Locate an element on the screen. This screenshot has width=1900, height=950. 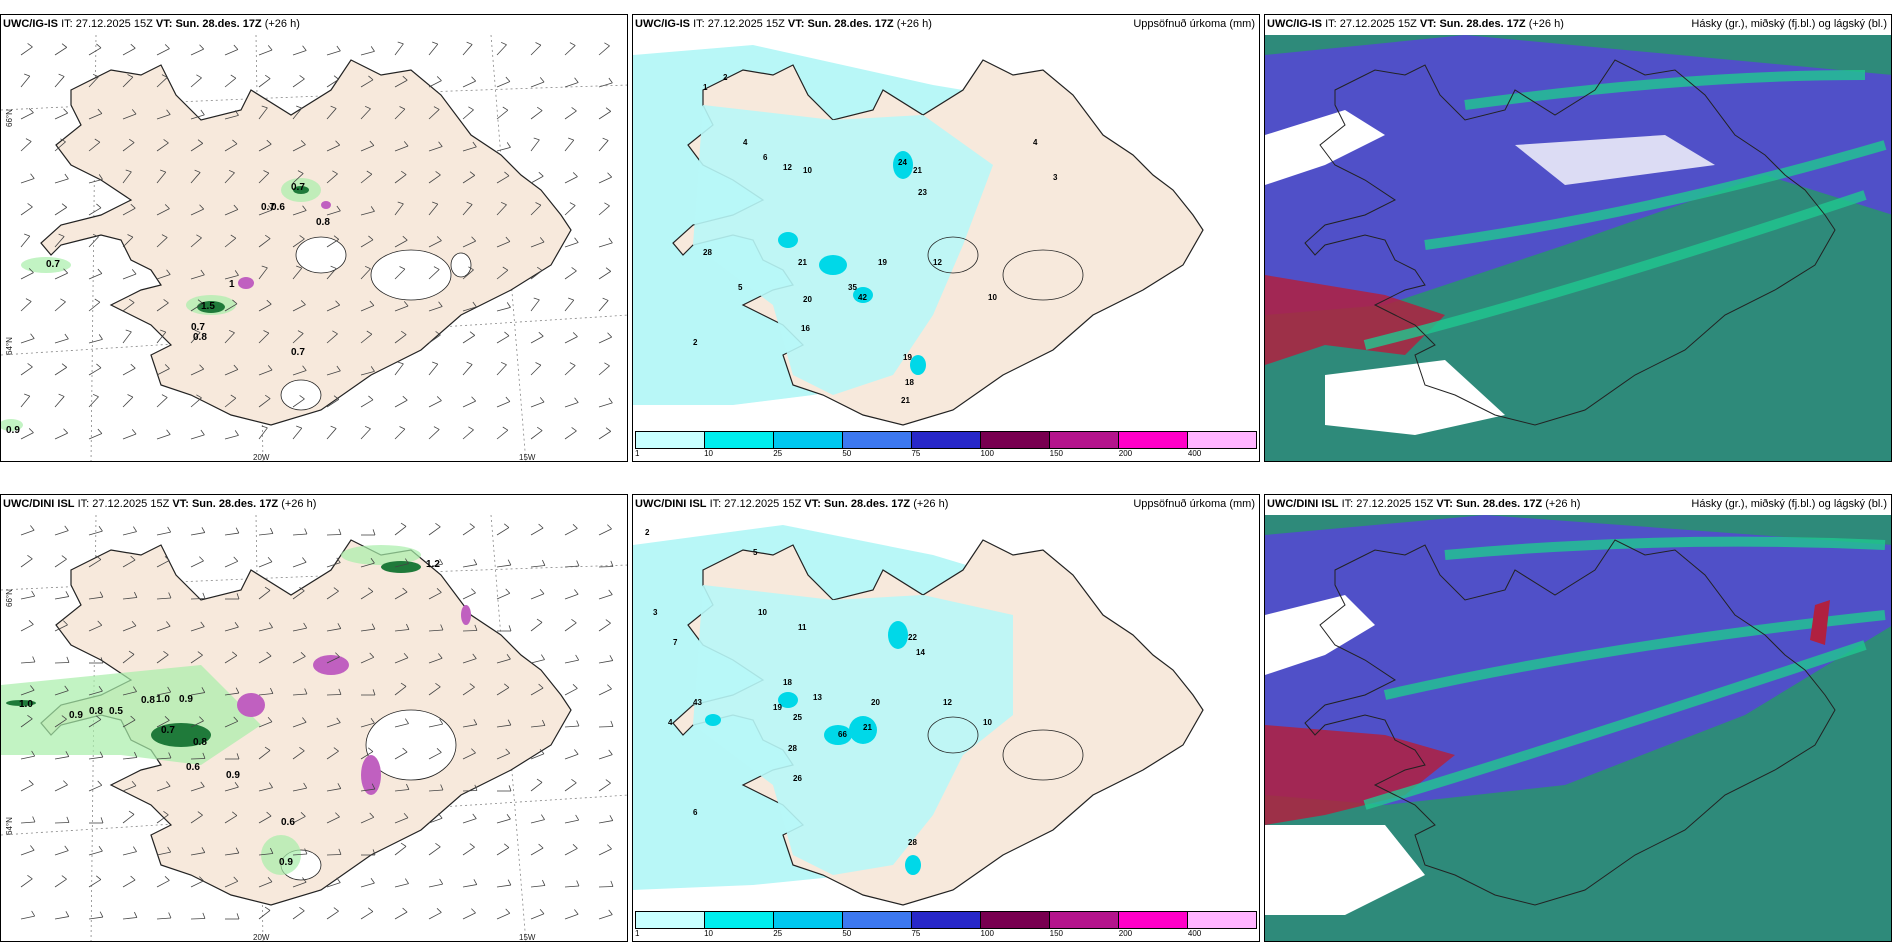
colorbar-swatch is located at coordinates (877, 440).